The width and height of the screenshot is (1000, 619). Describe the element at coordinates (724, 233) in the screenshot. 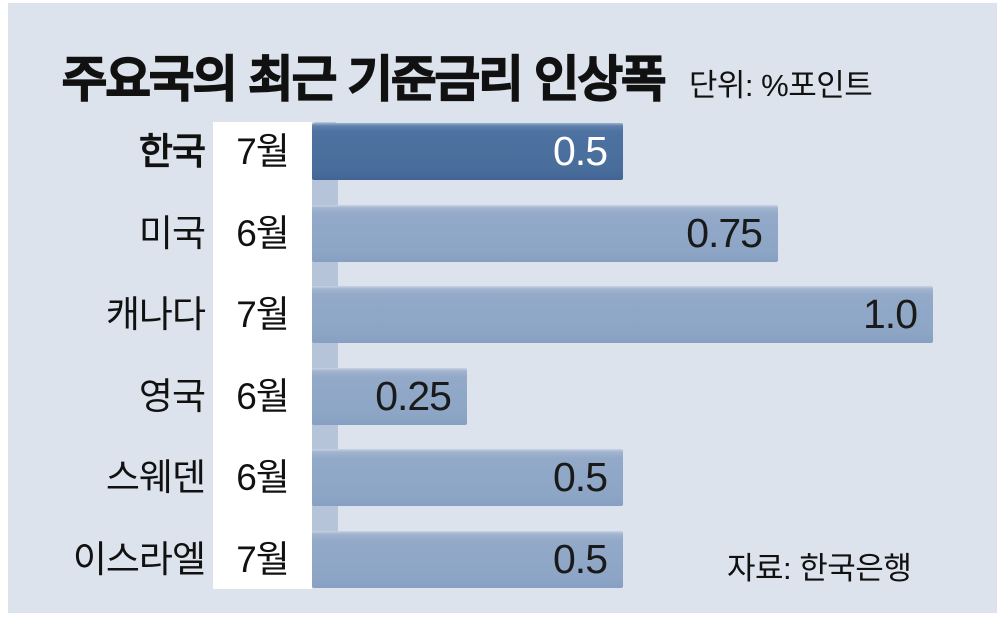

I see `bar-value: 0.75` at that location.